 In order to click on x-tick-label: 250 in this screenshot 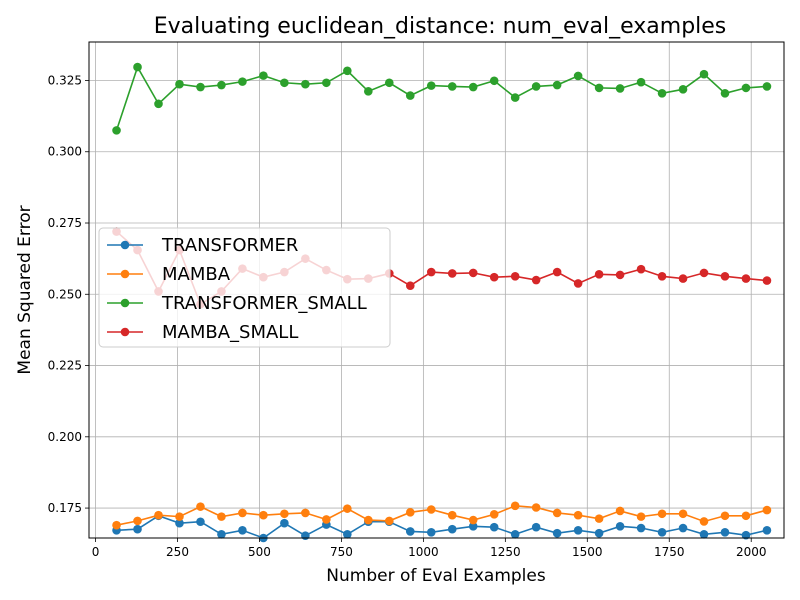, I will do `click(177, 552)`.